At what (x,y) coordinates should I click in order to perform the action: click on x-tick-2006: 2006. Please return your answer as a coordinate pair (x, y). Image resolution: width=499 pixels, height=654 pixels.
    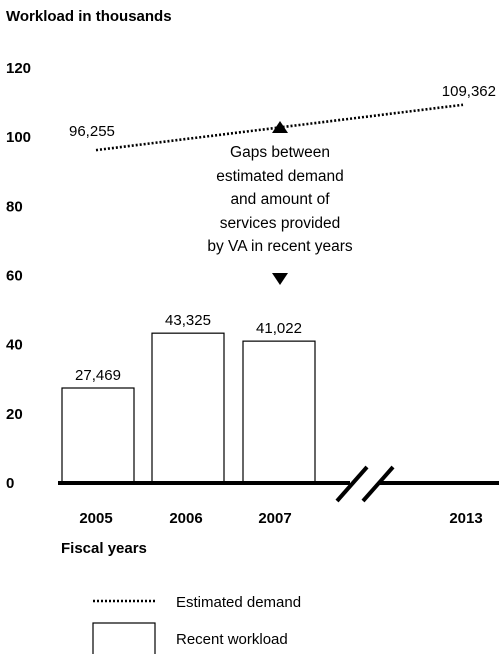
    Looking at the image, I should click on (185, 518).